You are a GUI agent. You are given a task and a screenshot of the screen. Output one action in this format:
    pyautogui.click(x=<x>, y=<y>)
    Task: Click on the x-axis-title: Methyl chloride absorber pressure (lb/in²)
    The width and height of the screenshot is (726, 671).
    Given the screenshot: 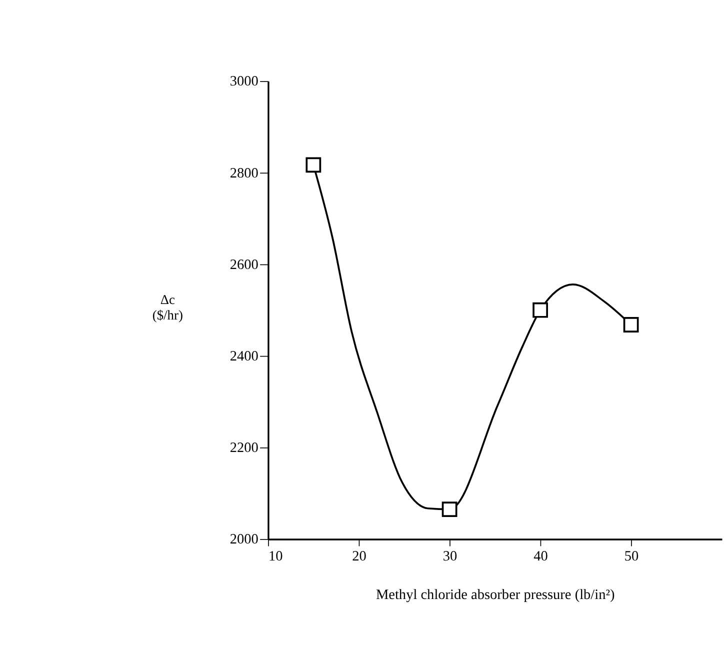 What is the action you would take?
    pyautogui.click(x=495, y=595)
    